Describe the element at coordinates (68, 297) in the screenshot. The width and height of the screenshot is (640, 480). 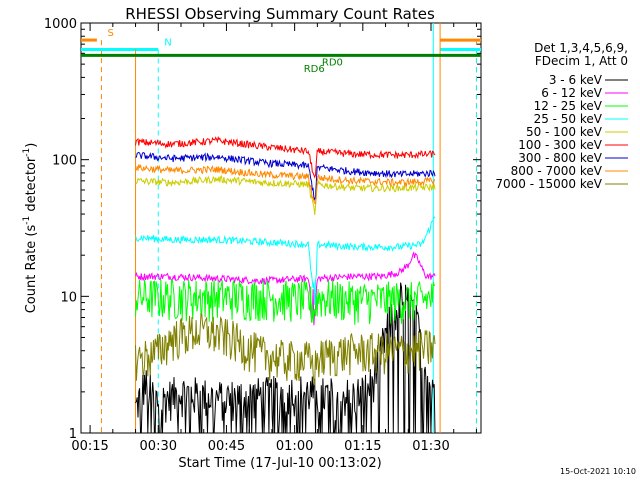
I see `y-tick-label: 10` at that location.